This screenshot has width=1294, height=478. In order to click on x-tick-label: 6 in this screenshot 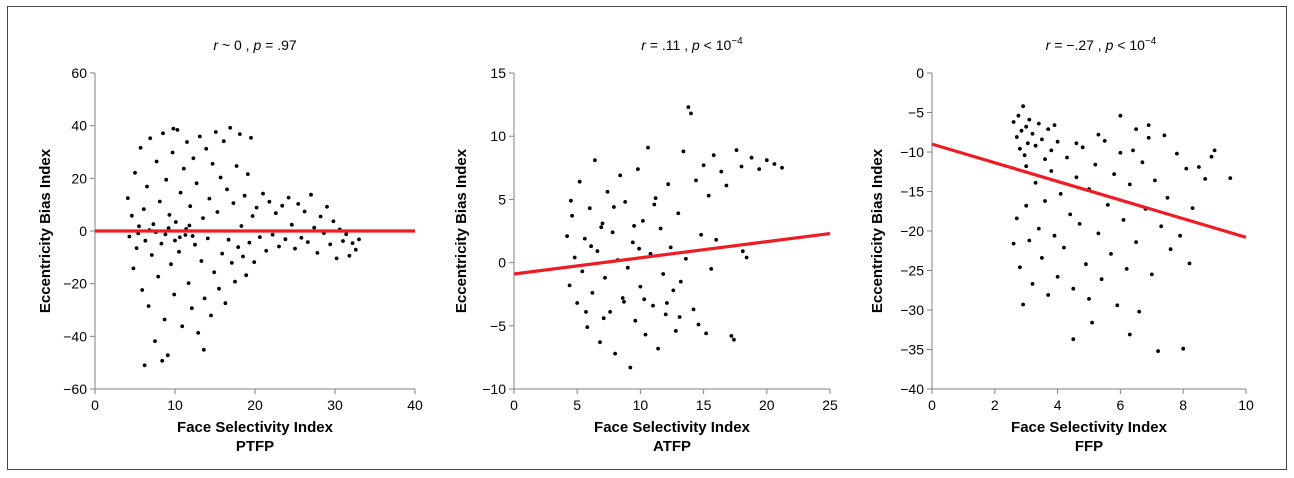, I will do `click(1121, 405)`.